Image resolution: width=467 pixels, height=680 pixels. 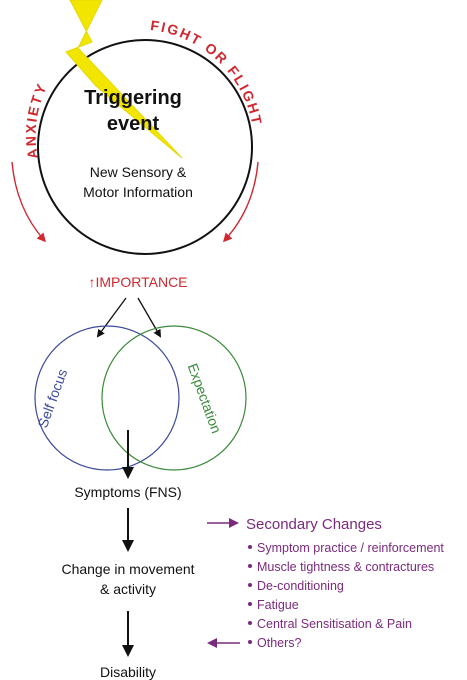 What do you see at coordinates (128, 672) in the screenshot?
I see `disability-label: Disability` at bounding box center [128, 672].